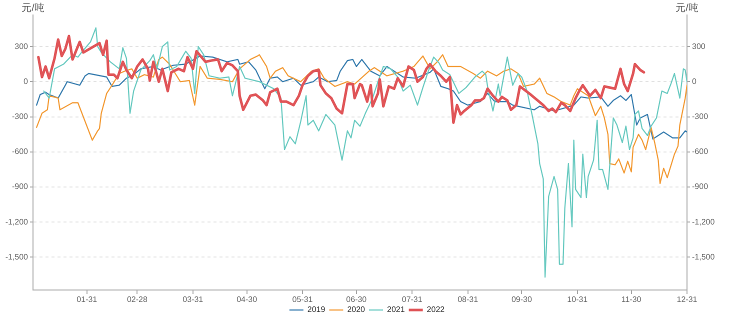  What do you see at coordinates (26, 81) in the screenshot?
I see `y-tick-label: 0` at bounding box center [26, 81].